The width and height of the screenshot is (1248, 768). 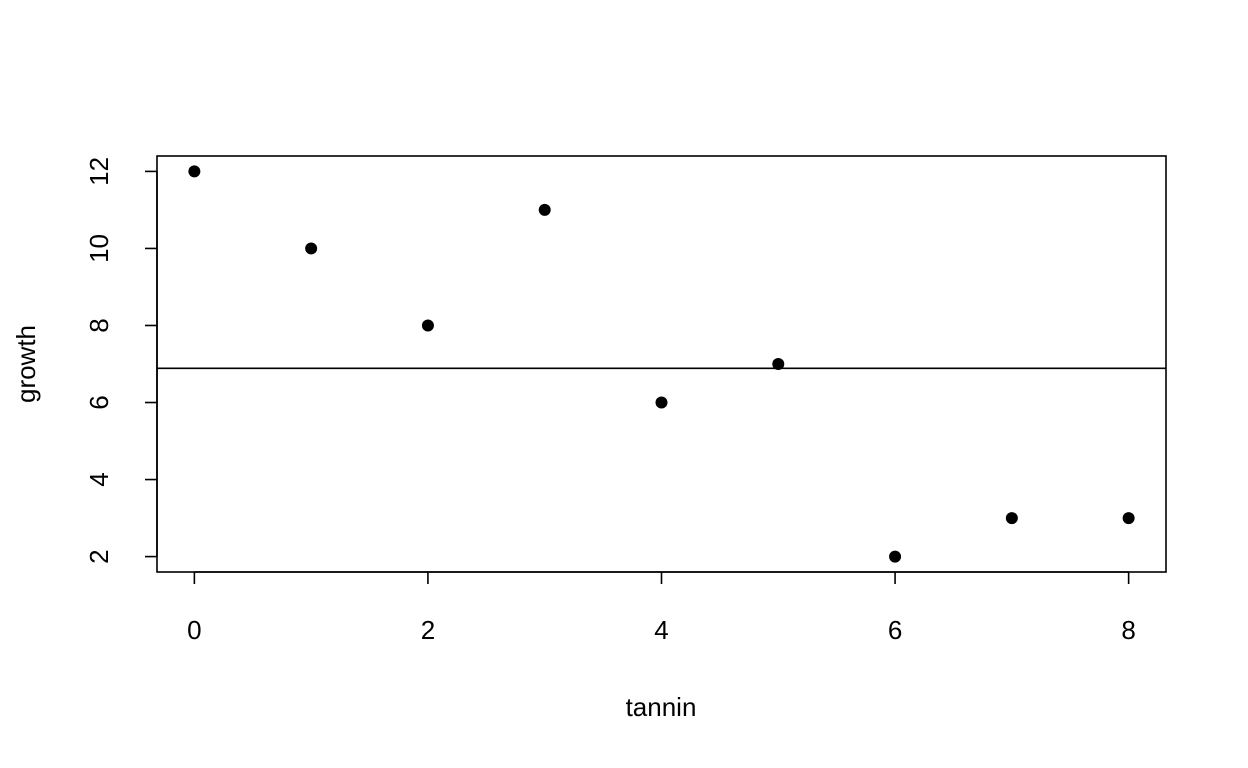 What do you see at coordinates (661, 707) in the screenshot?
I see `x-axis-label: tannin` at bounding box center [661, 707].